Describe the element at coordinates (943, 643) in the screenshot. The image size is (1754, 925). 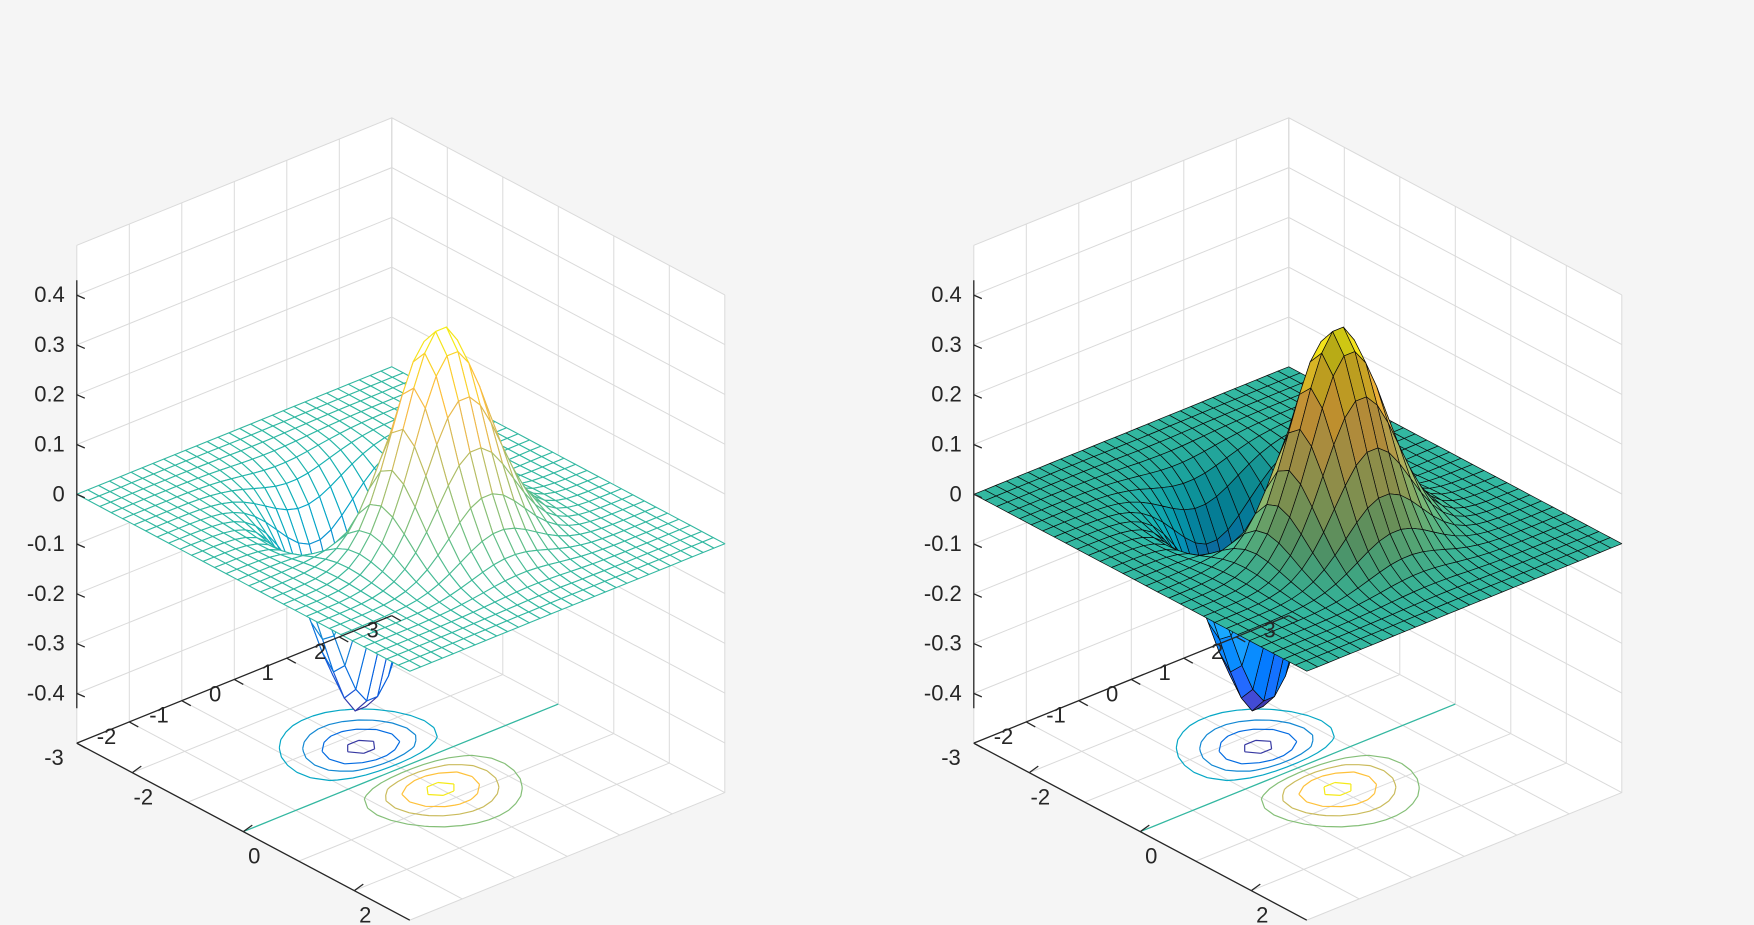
I see `z-tick-label: -0.3` at that location.